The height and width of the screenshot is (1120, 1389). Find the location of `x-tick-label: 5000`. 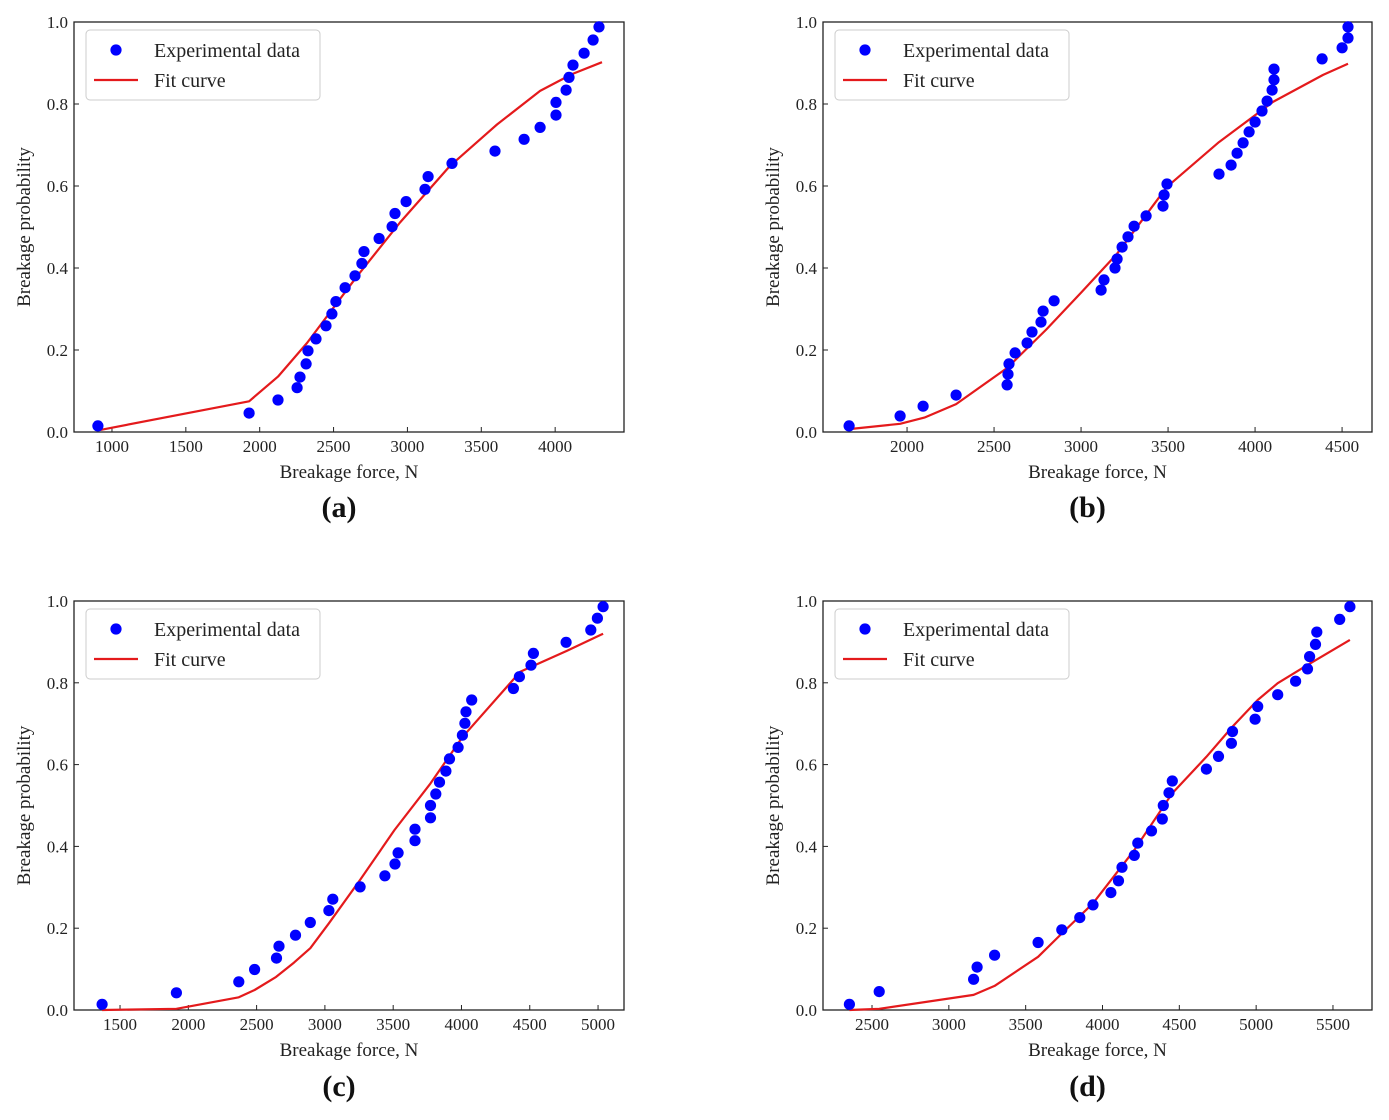

x-tick-label: 5000 is located at coordinates (1256, 1024).